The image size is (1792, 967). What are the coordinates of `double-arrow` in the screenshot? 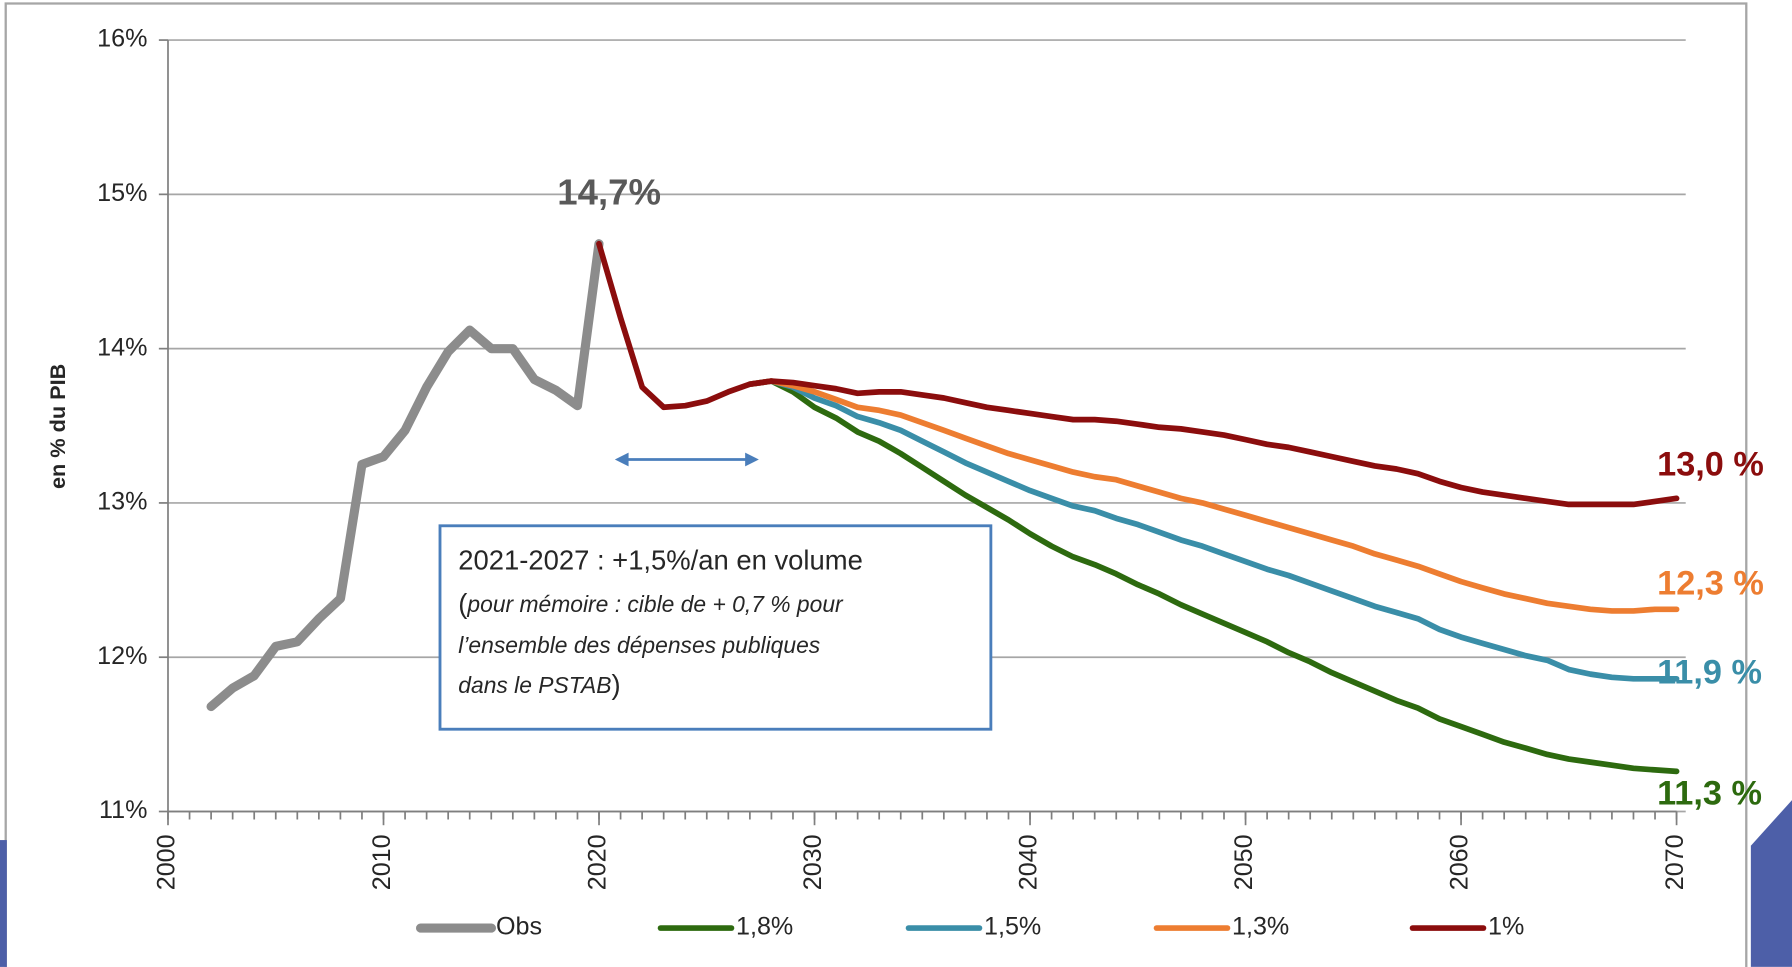 It's located at (686, 459).